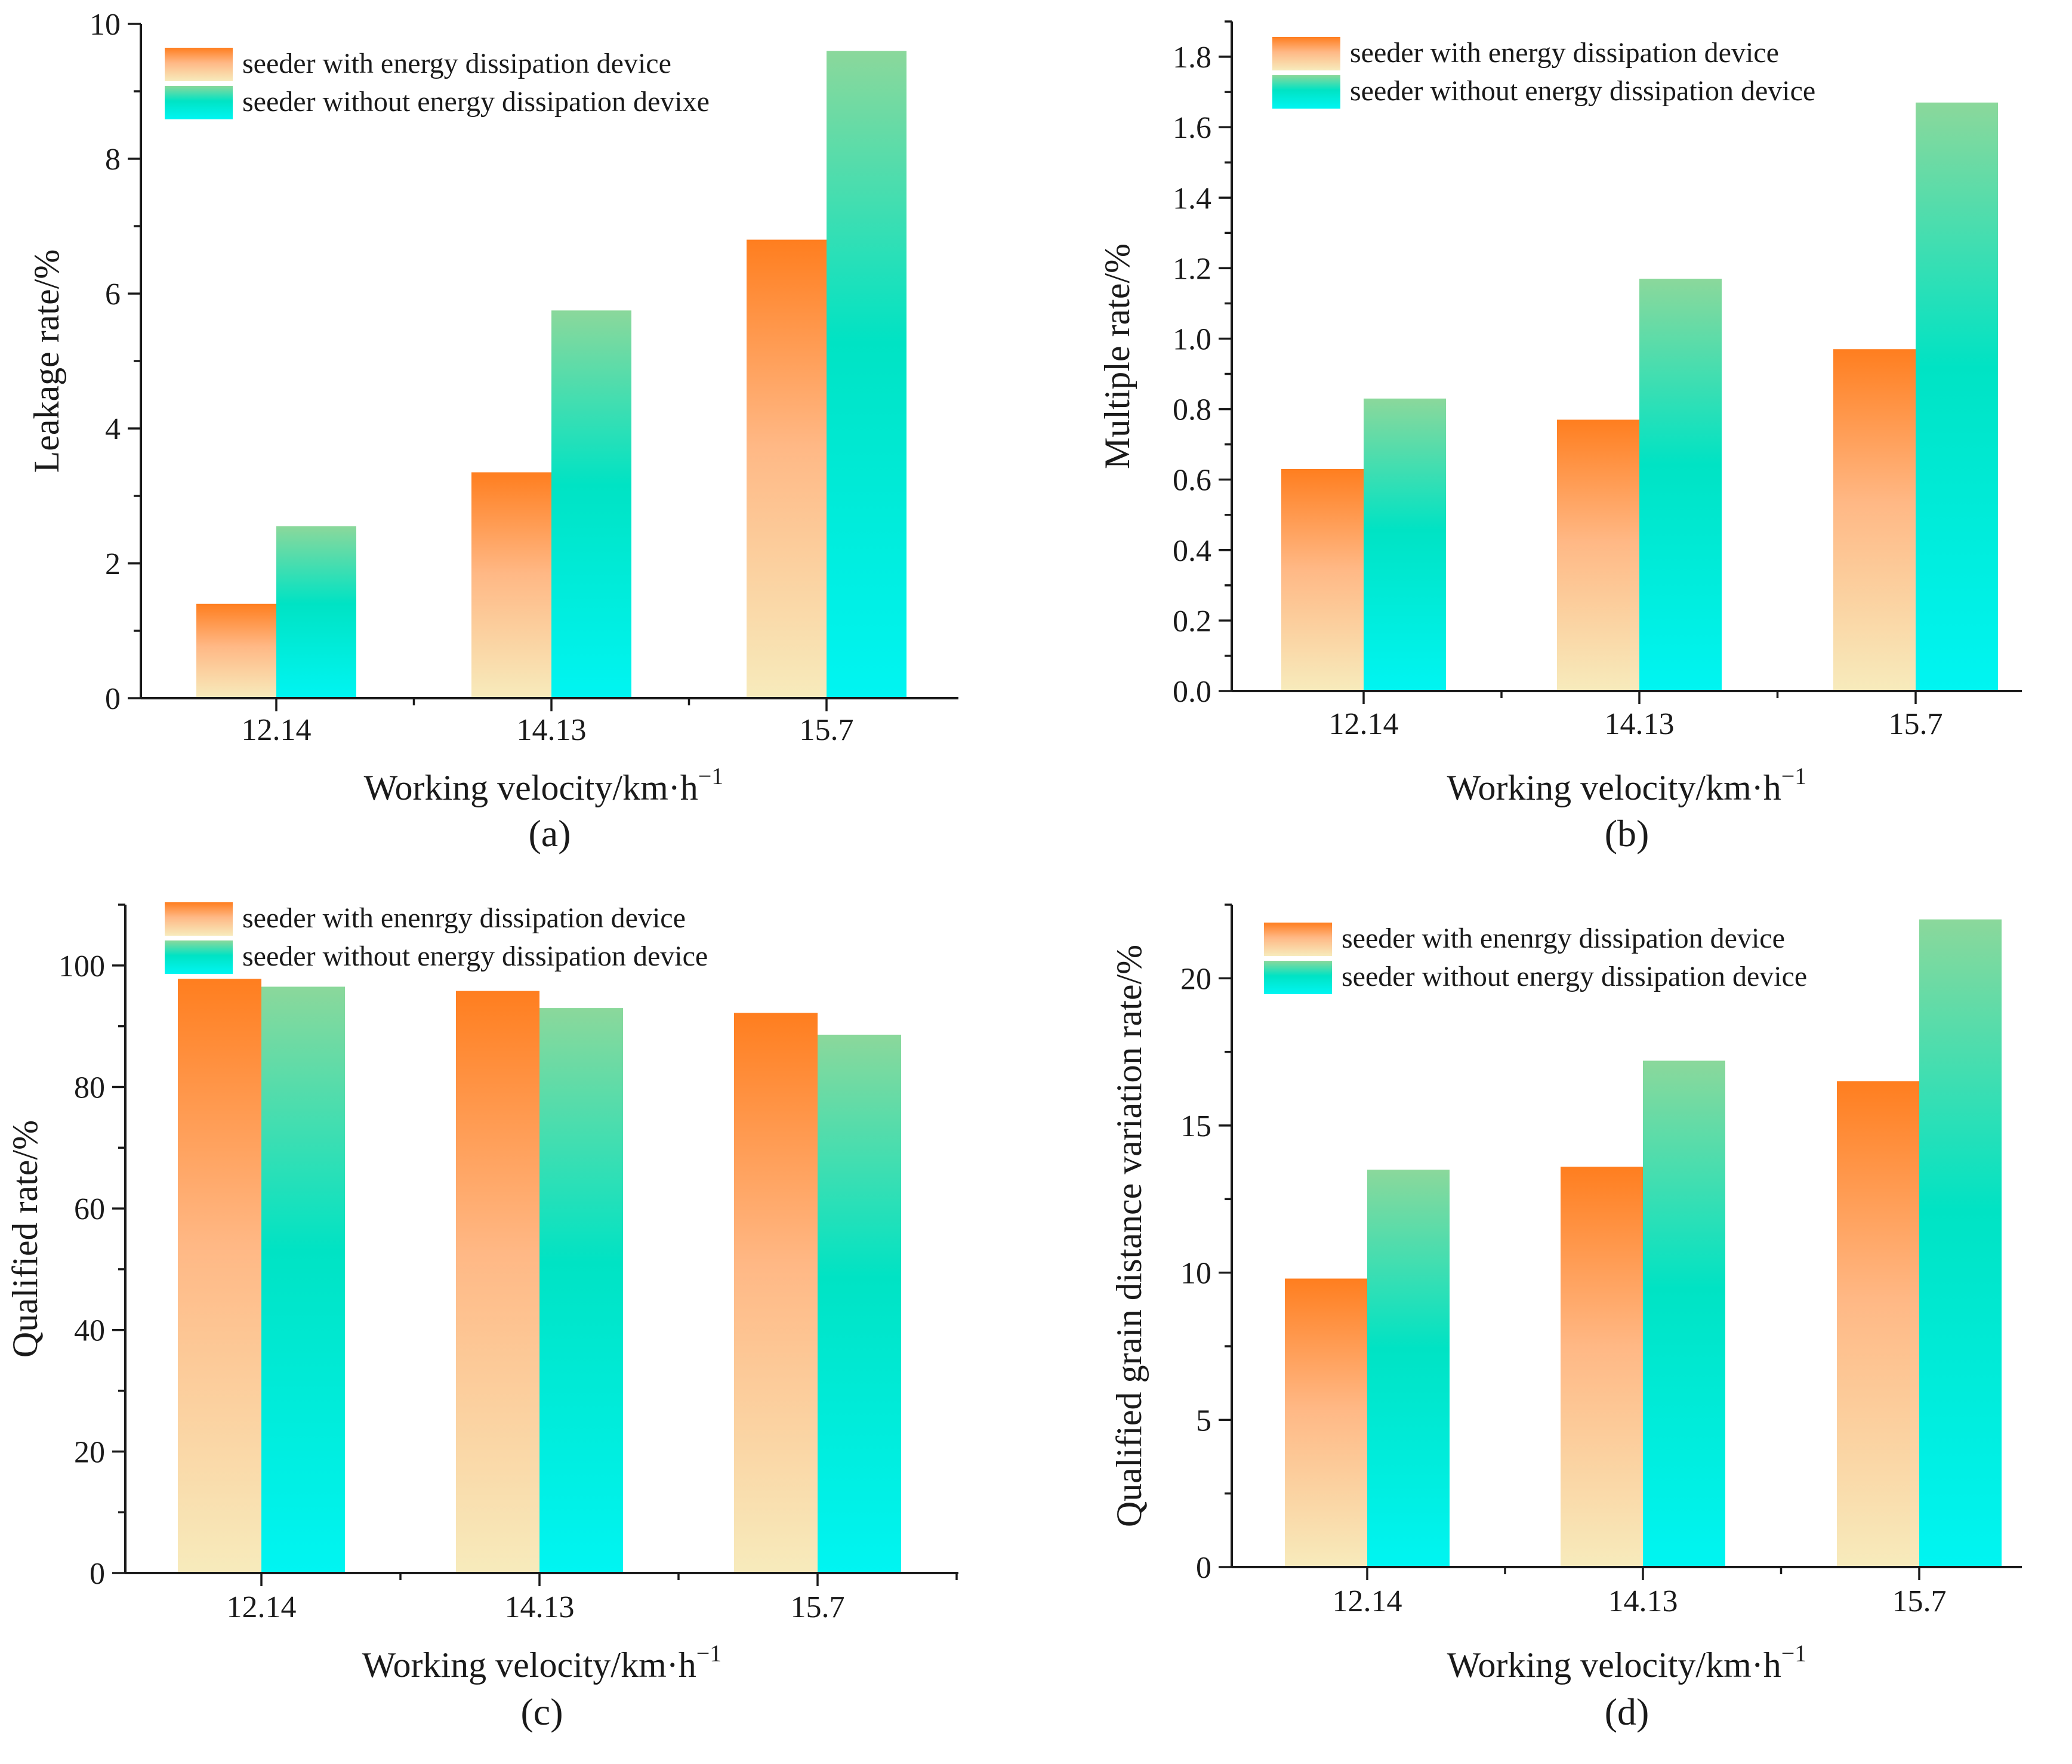 The width and height of the screenshot is (2072, 1764). What do you see at coordinates (113, 429) in the screenshot?
I see `y-tick-label: 4` at bounding box center [113, 429].